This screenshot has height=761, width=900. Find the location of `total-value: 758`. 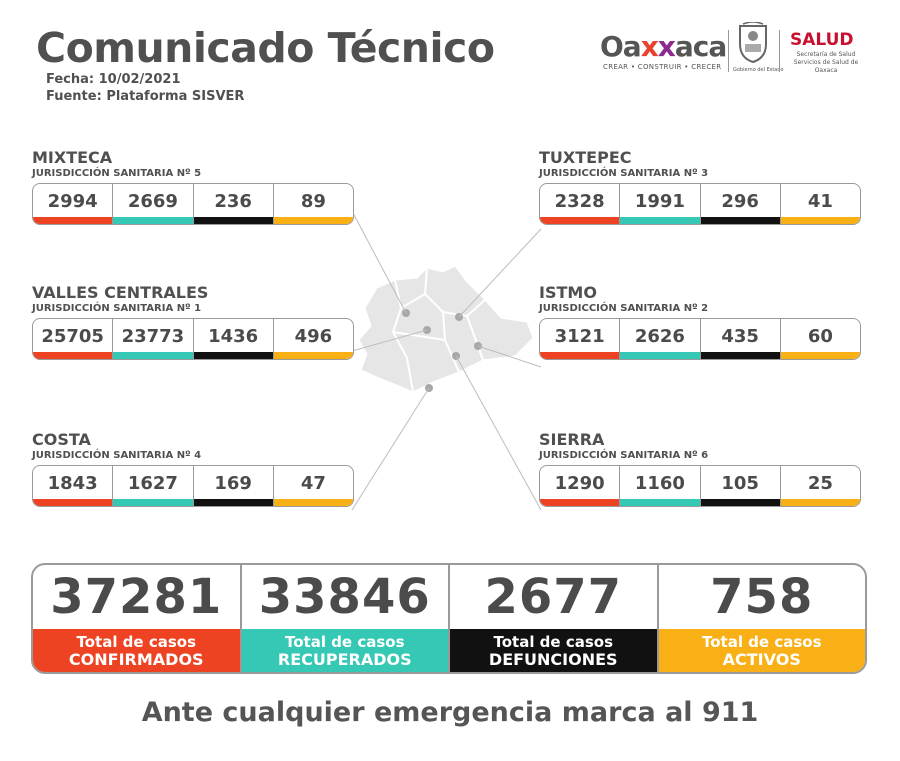

total-value: 758 is located at coordinates (762, 597).